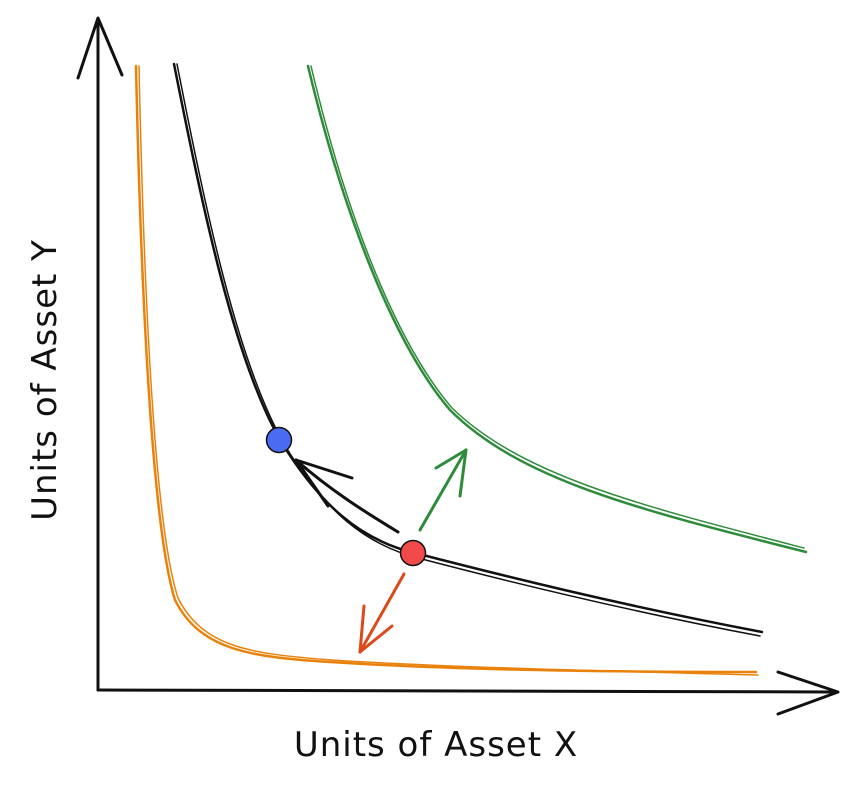 The width and height of the screenshot is (860, 787). I want to click on red-point, so click(413, 553).